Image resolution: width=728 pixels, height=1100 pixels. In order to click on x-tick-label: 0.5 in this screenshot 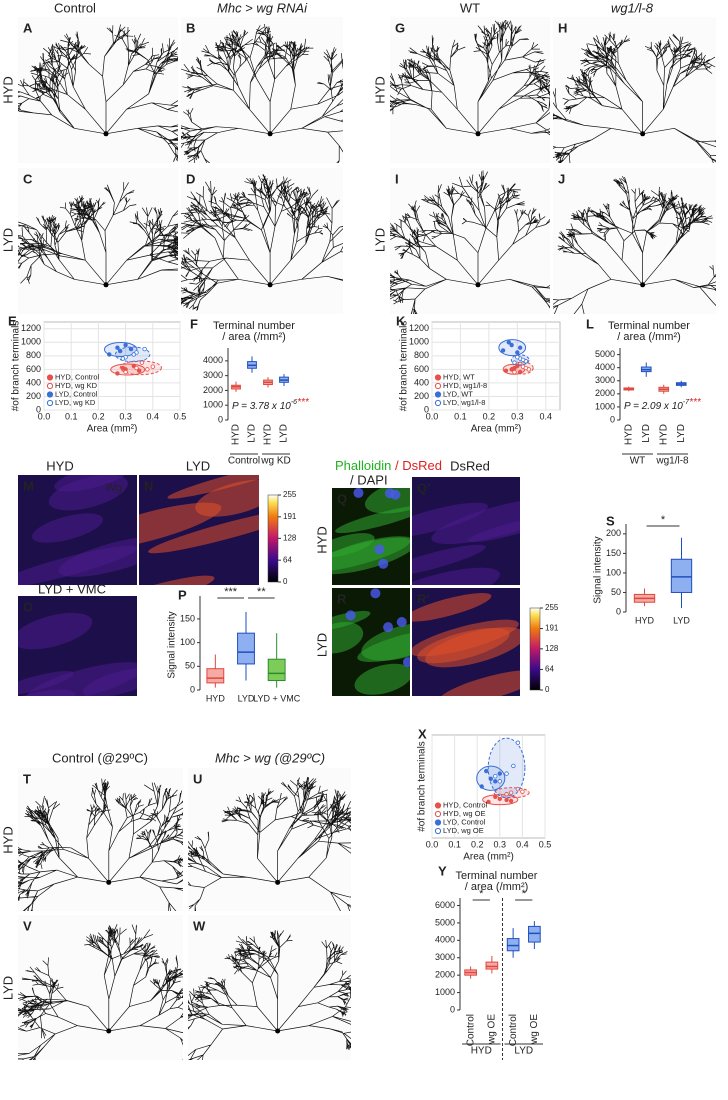, I will do `click(545, 844)`.